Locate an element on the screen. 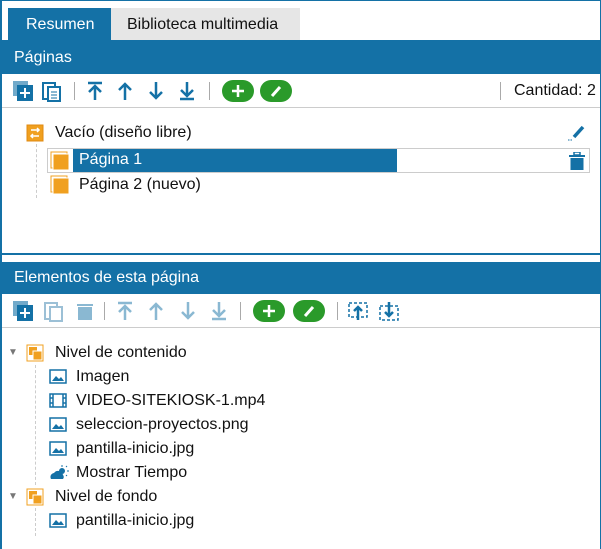 The width and height of the screenshot is (601, 549). page-count: Cantidad: 2 is located at coordinates (555, 90).